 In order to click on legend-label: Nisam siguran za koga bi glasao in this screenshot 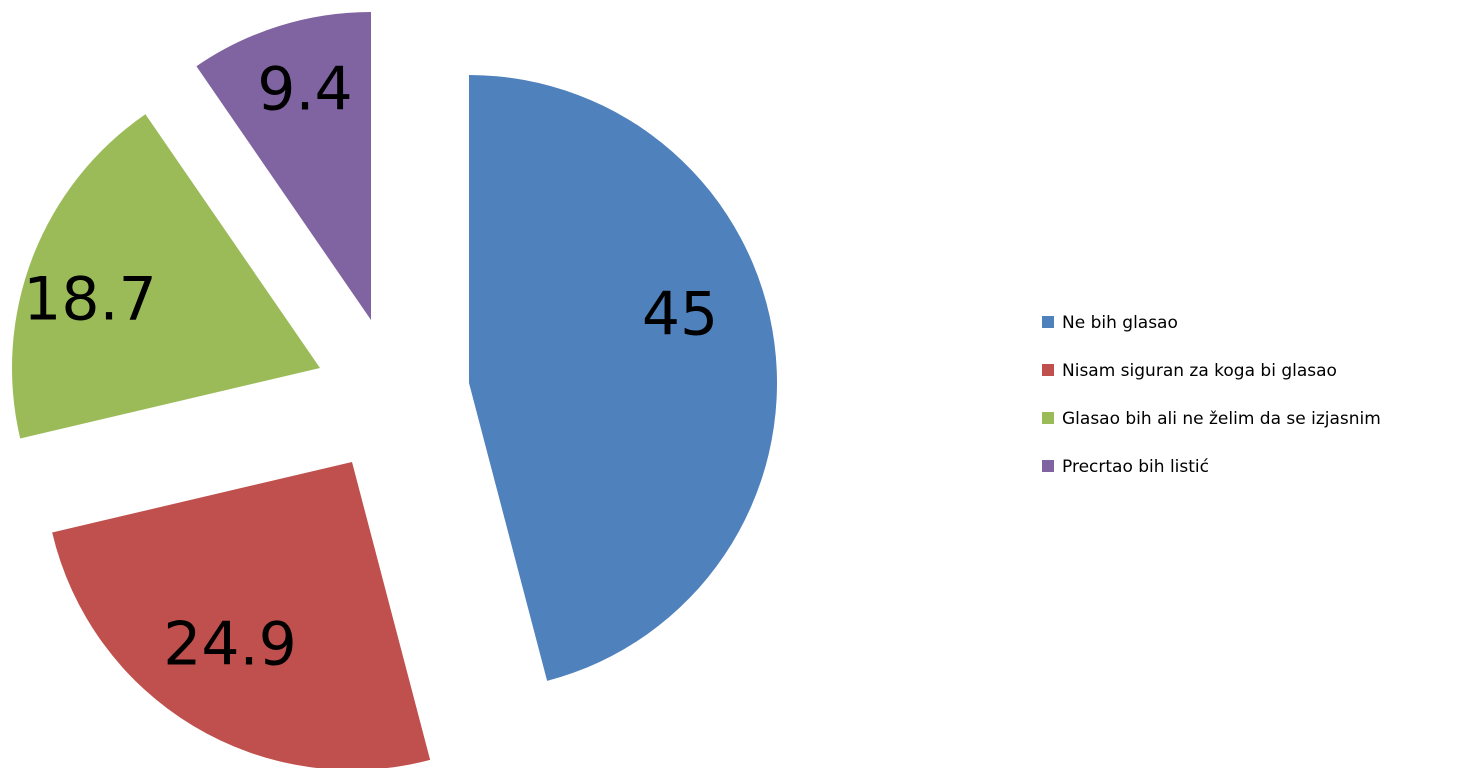, I will do `click(1199, 371)`.